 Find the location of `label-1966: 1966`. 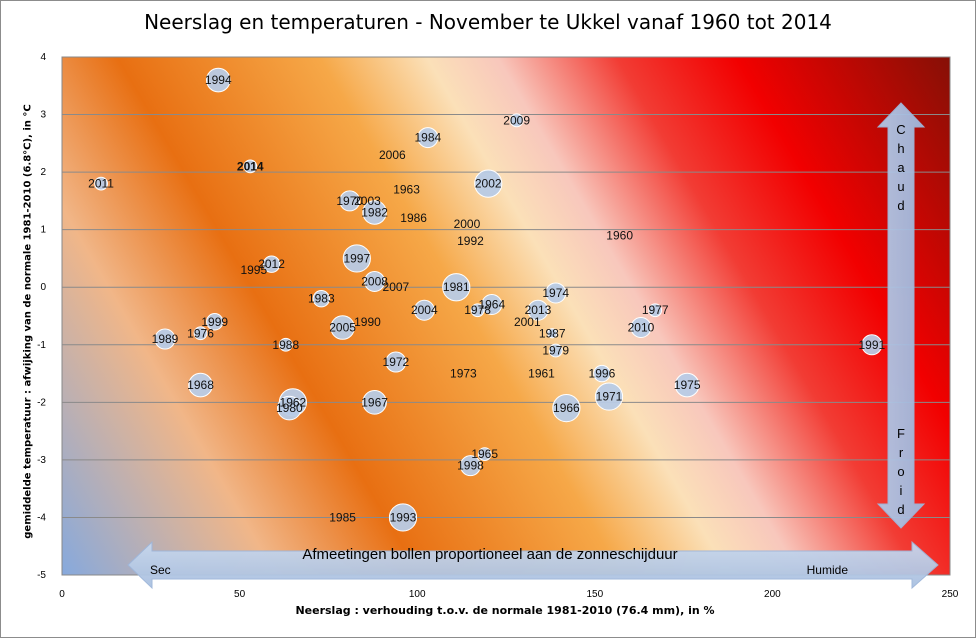

label-1966: 1966 is located at coordinates (566, 408).